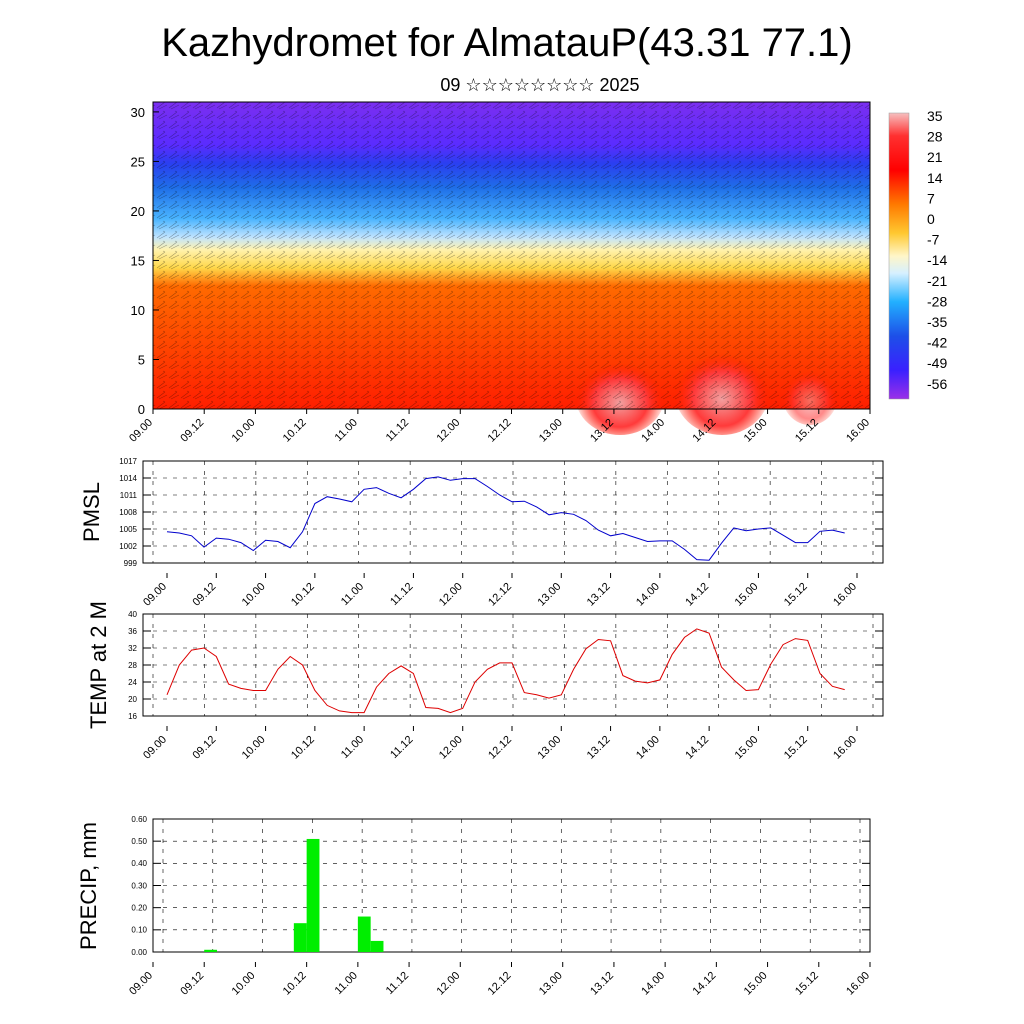  What do you see at coordinates (244, 431) in the screenshot?
I see `xsec-x-tick-label: 10.00` at bounding box center [244, 431].